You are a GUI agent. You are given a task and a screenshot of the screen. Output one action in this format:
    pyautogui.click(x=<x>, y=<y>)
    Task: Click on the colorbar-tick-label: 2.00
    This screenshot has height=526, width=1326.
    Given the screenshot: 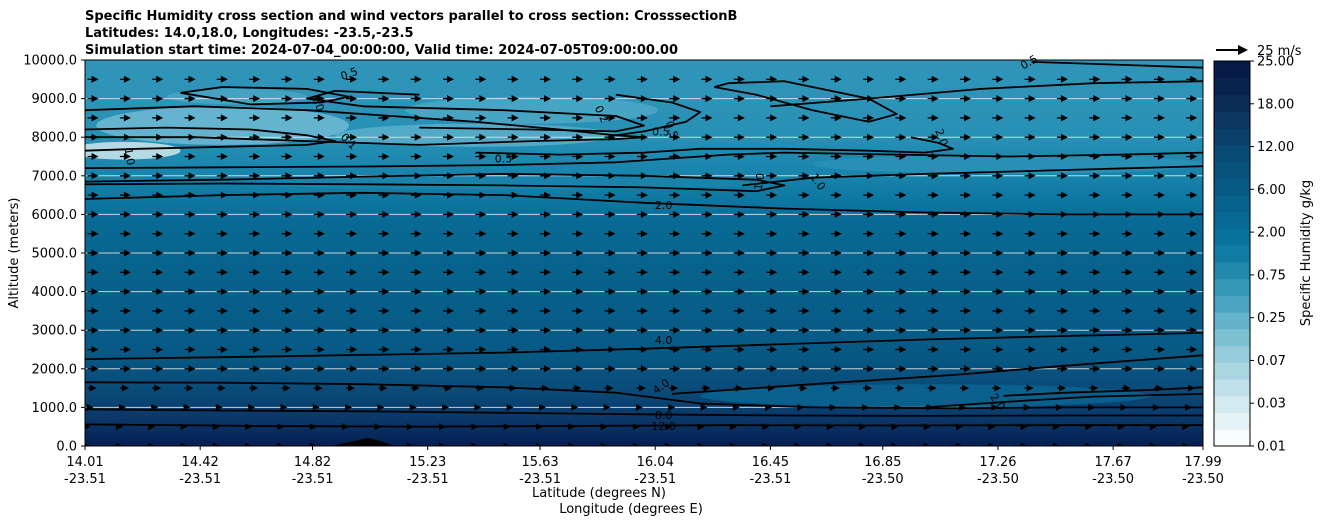 What is the action you would take?
    pyautogui.click(x=1271, y=233)
    